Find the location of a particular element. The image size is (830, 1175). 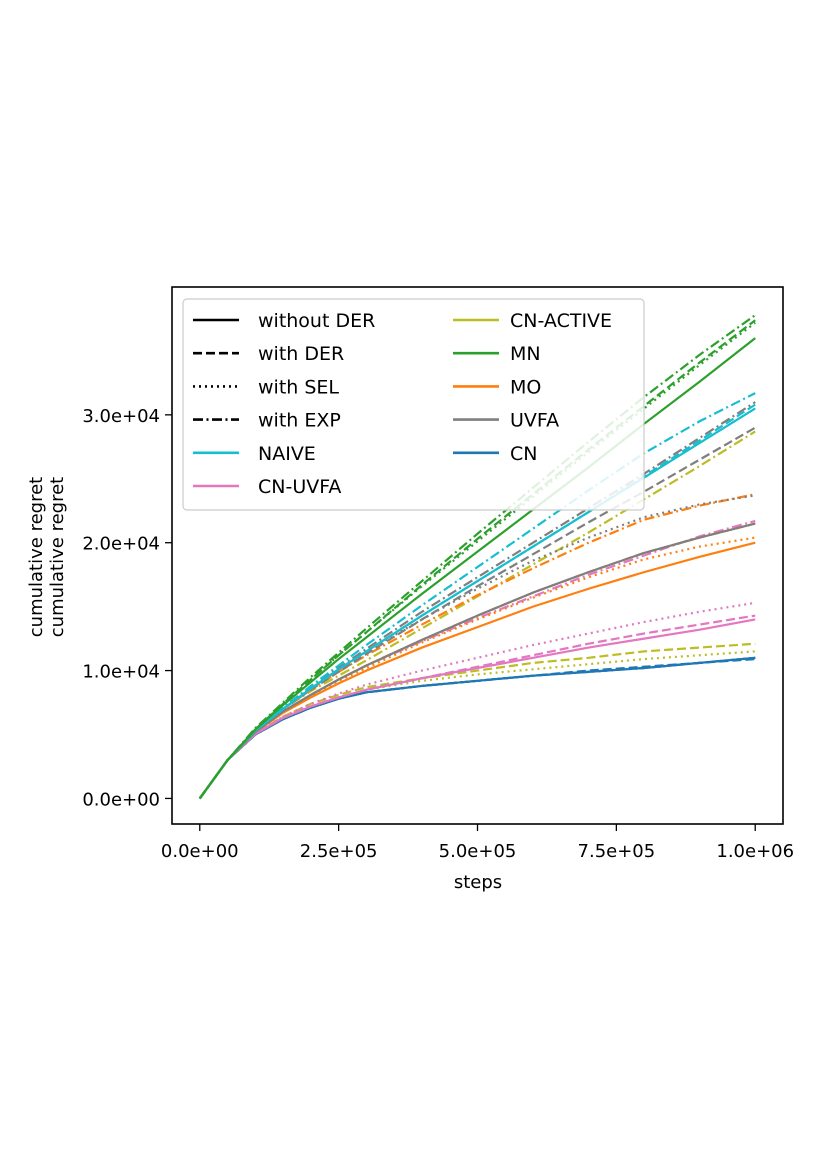

x-axis-label: steps is located at coordinates (478, 882).